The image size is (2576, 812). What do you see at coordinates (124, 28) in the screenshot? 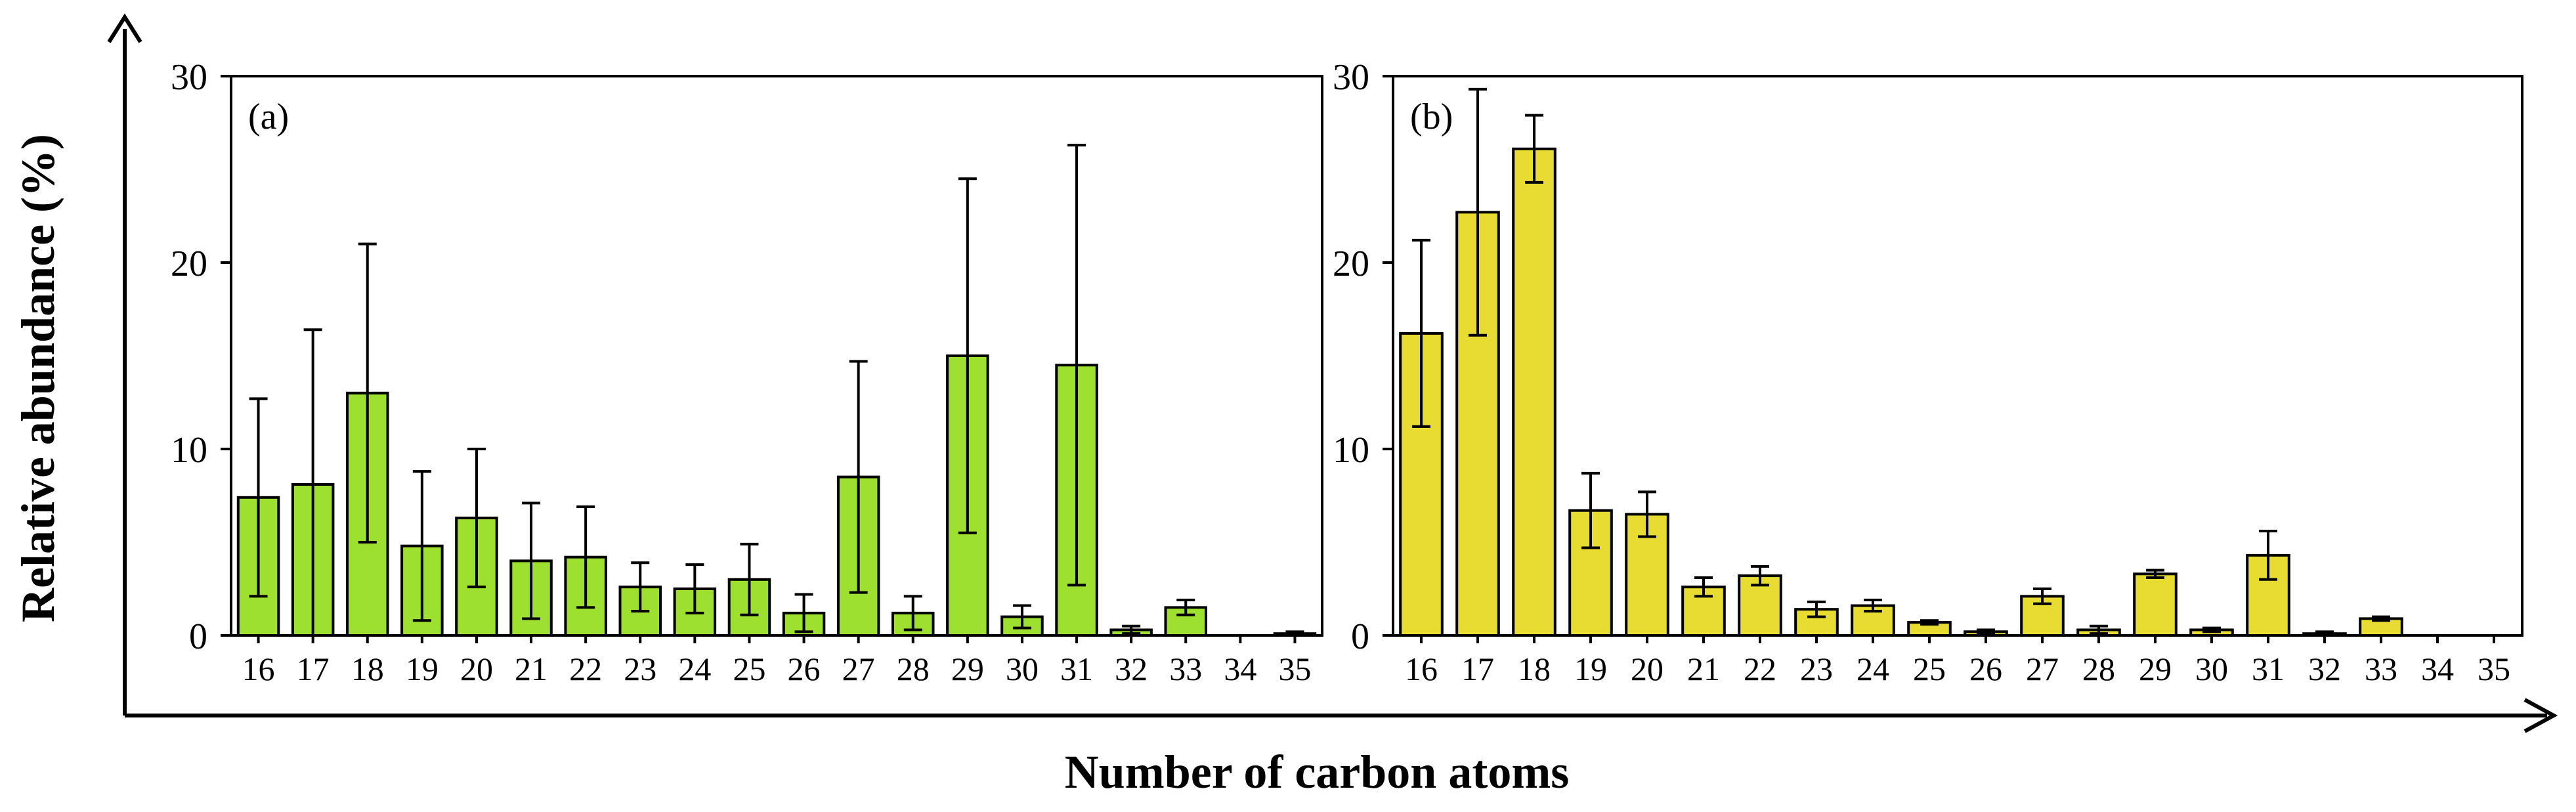
I see `outer-y-axis-arrowhead` at bounding box center [124, 28].